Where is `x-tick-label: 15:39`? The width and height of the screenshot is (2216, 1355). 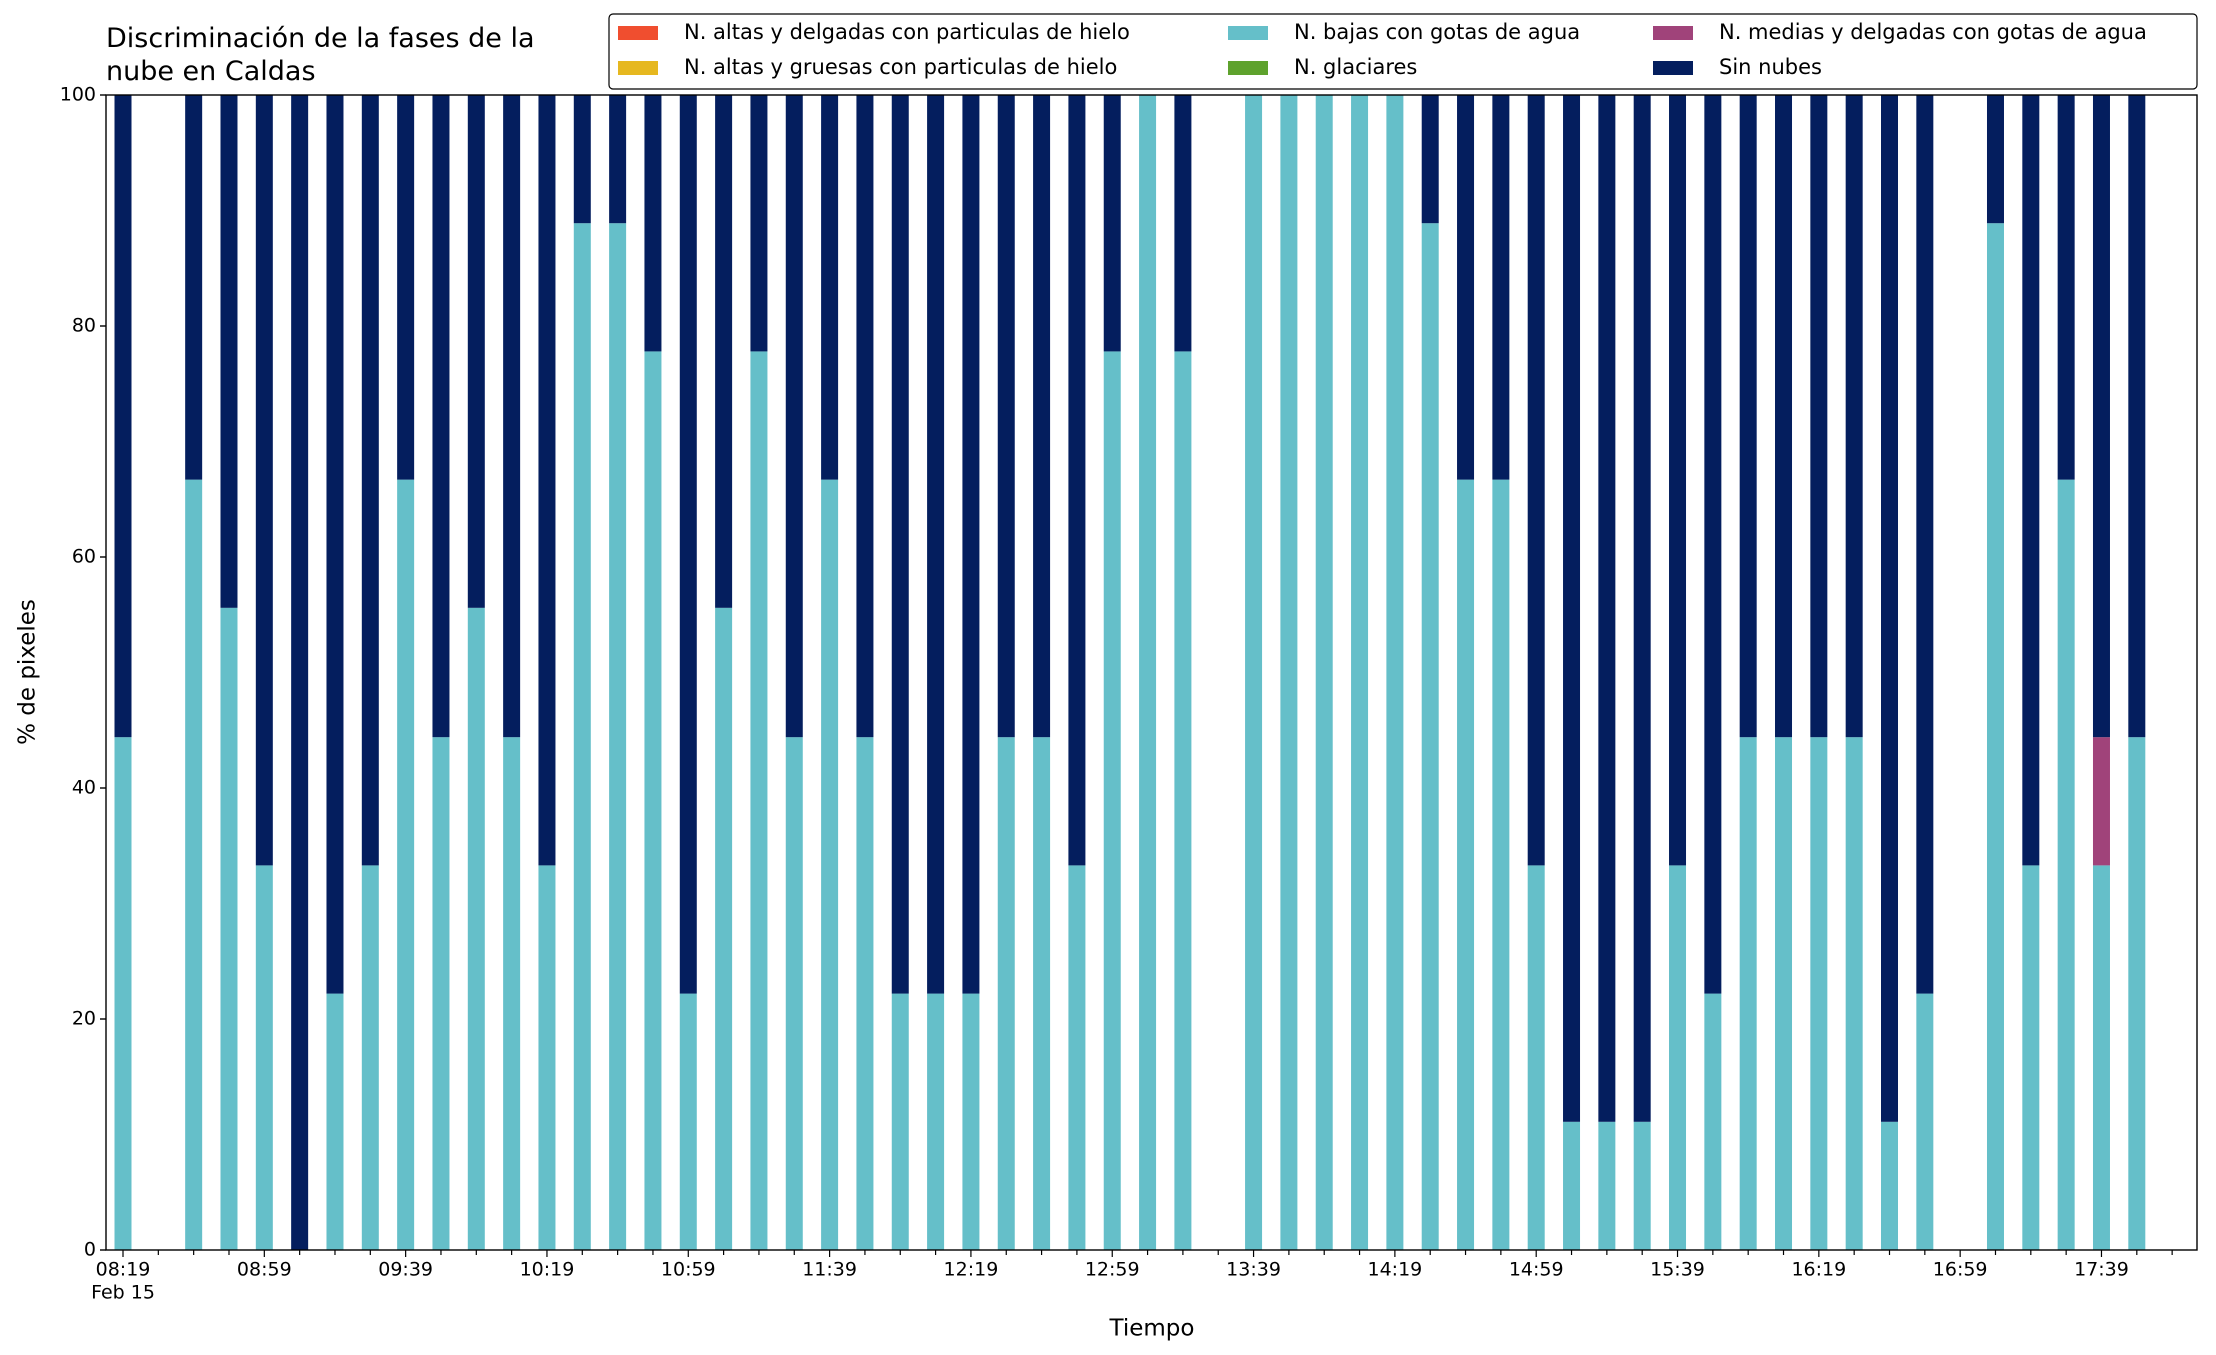
x-tick-label: 15:39 is located at coordinates (1677, 1270).